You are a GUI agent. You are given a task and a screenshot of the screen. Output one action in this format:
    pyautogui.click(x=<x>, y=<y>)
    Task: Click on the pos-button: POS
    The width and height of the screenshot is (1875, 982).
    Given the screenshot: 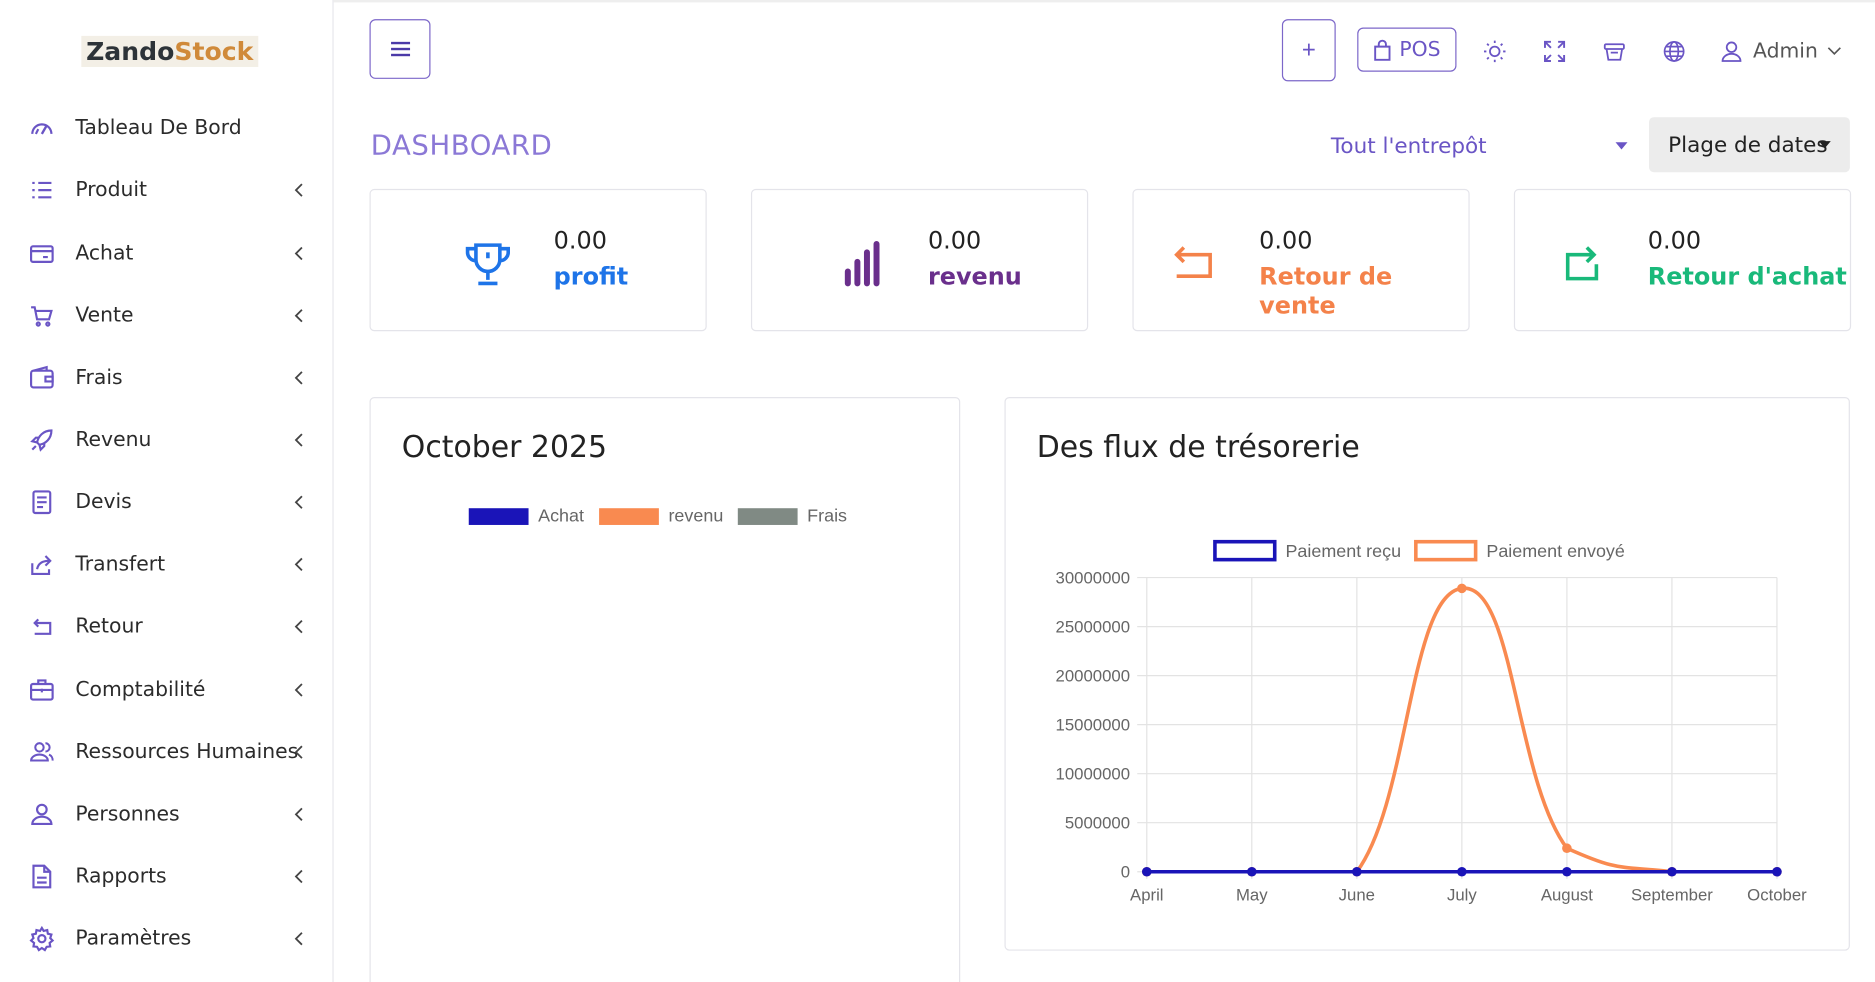 What is the action you would take?
    pyautogui.click(x=1407, y=49)
    